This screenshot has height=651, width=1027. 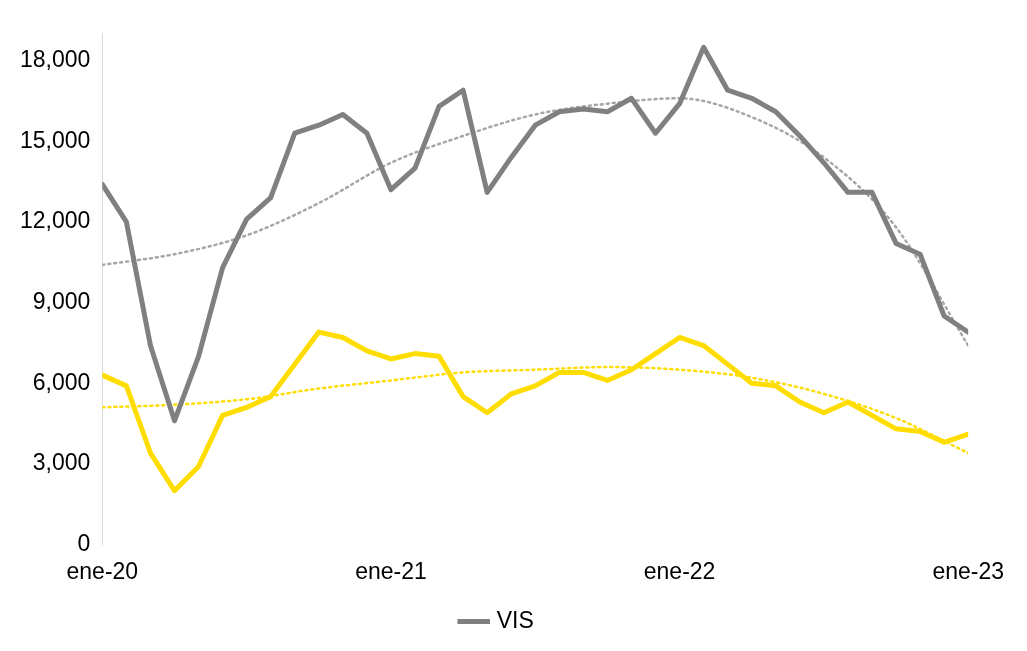 What do you see at coordinates (61, 462) in the screenshot?
I see `y-tick-label: 3,000` at bounding box center [61, 462].